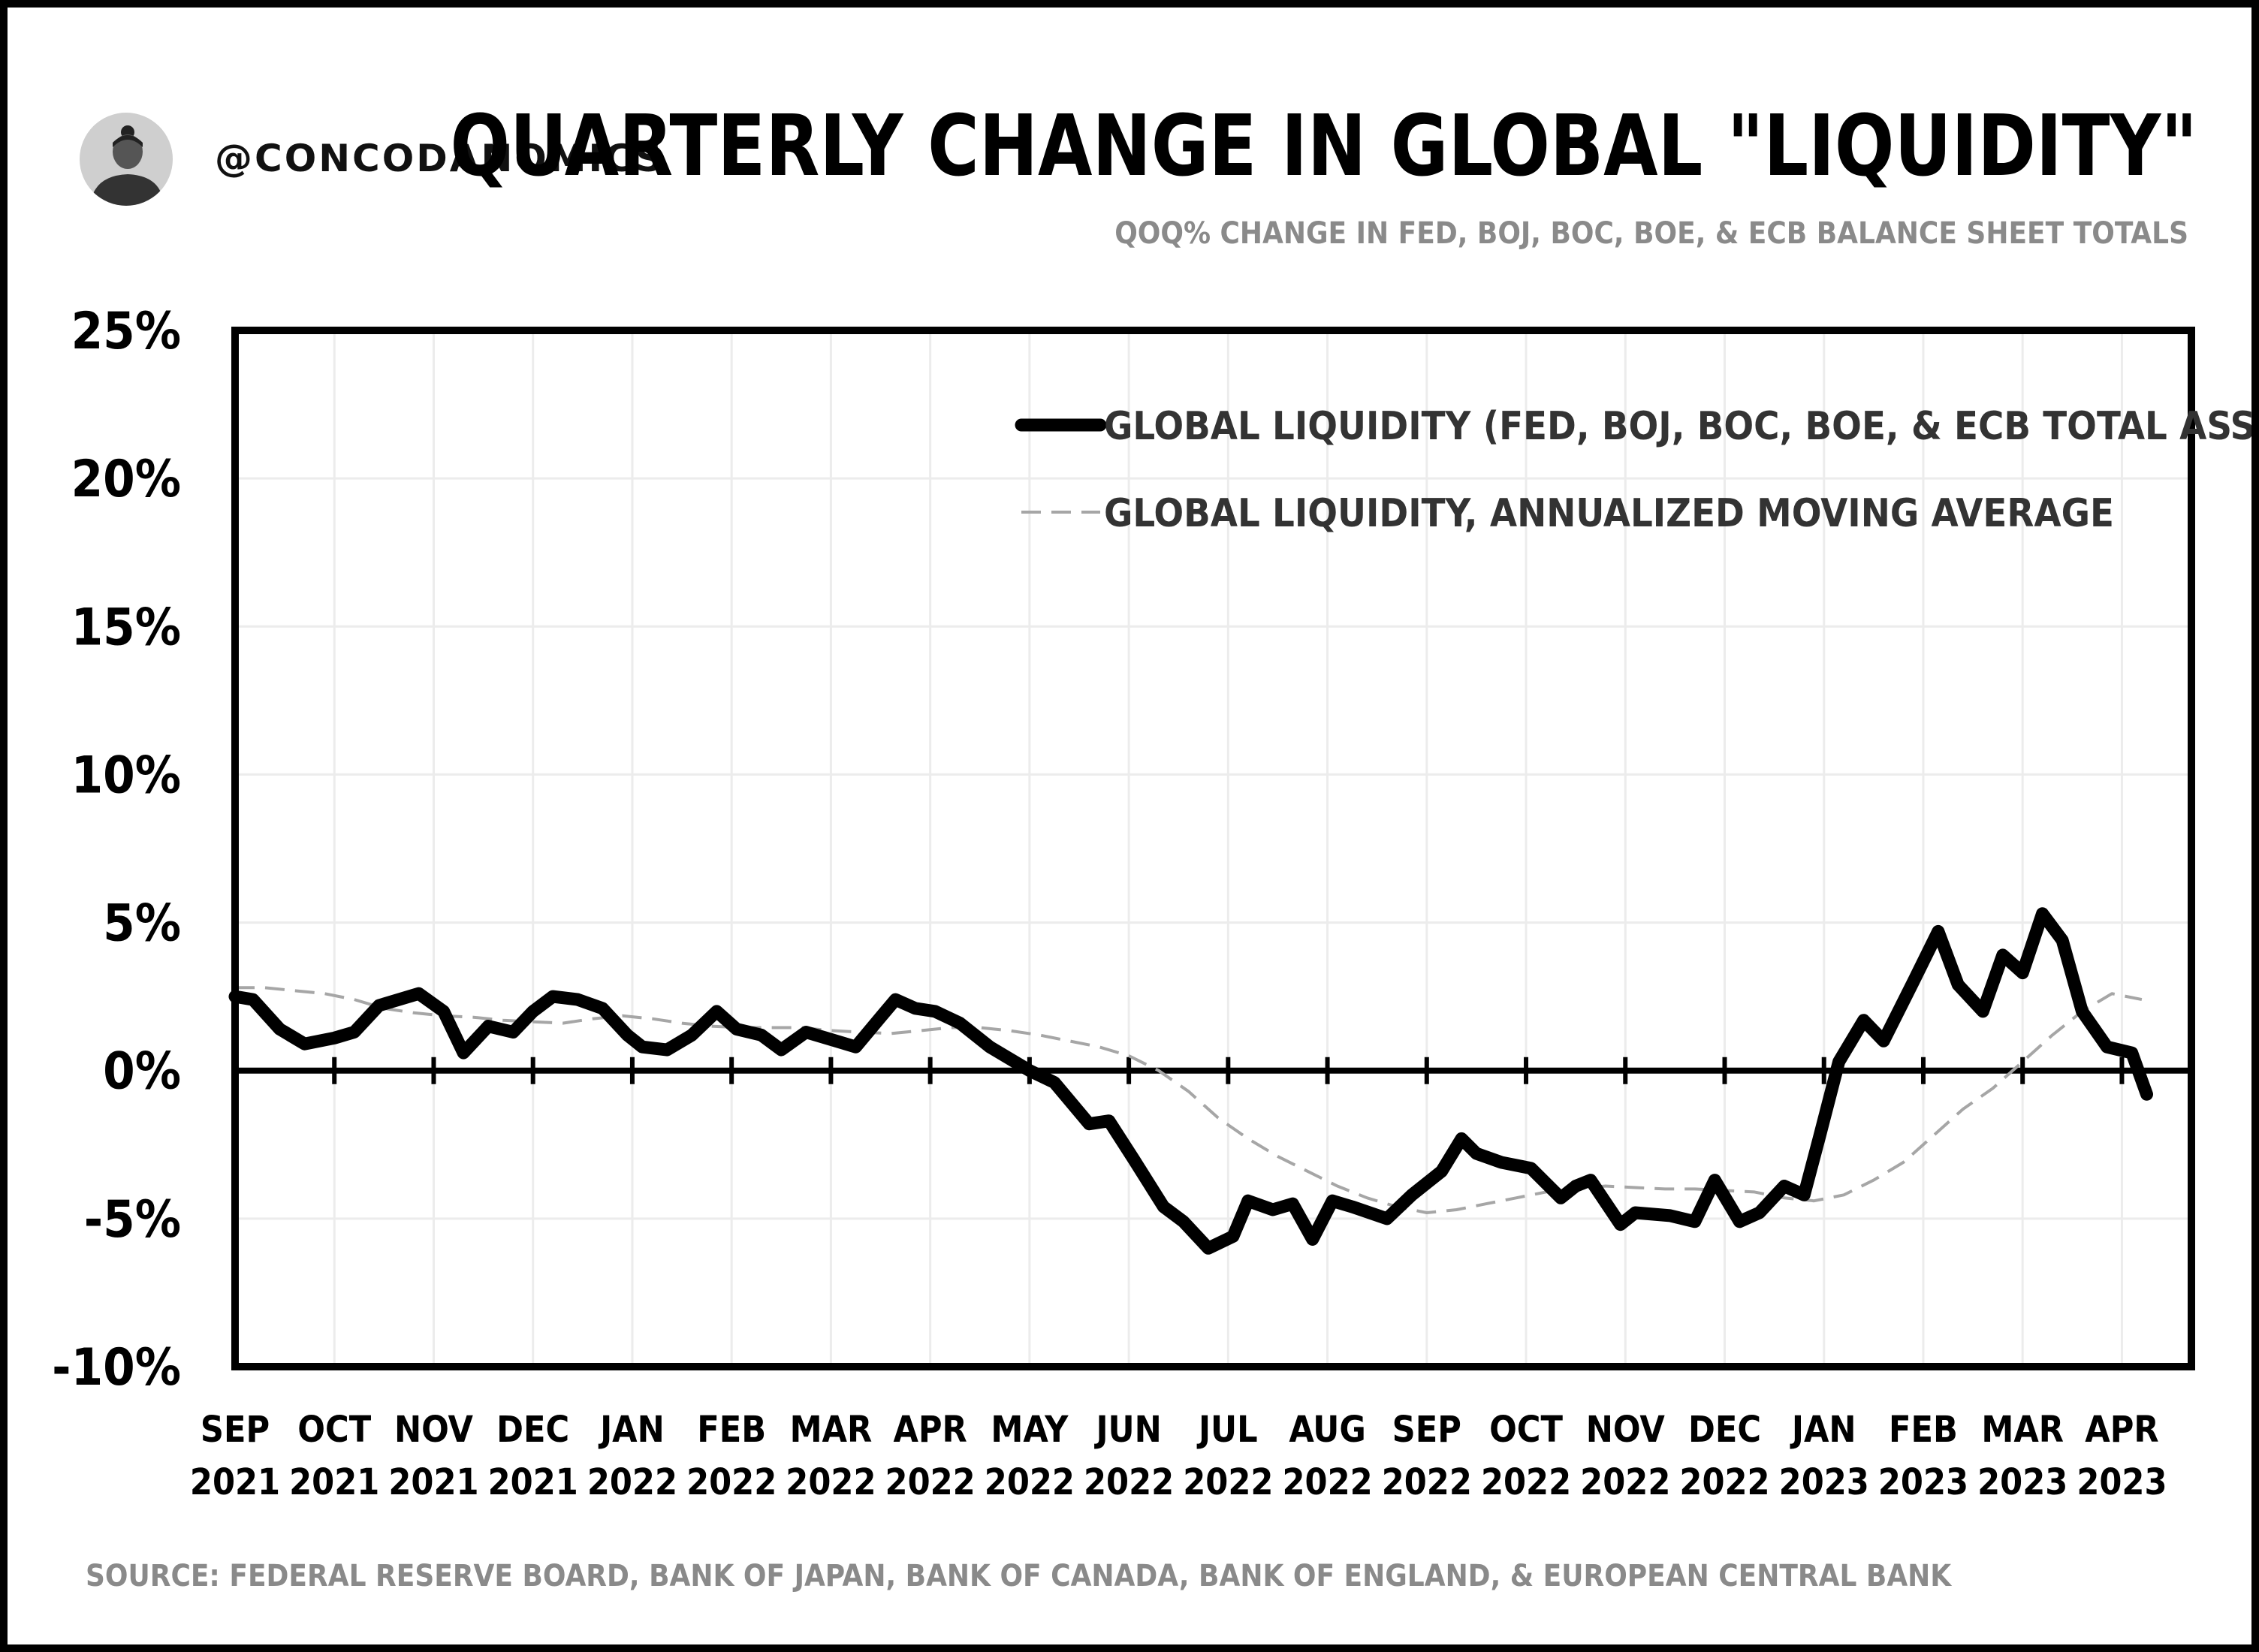 The width and height of the screenshot is (2259, 1652). I want to click on avatar, so click(126, 159).